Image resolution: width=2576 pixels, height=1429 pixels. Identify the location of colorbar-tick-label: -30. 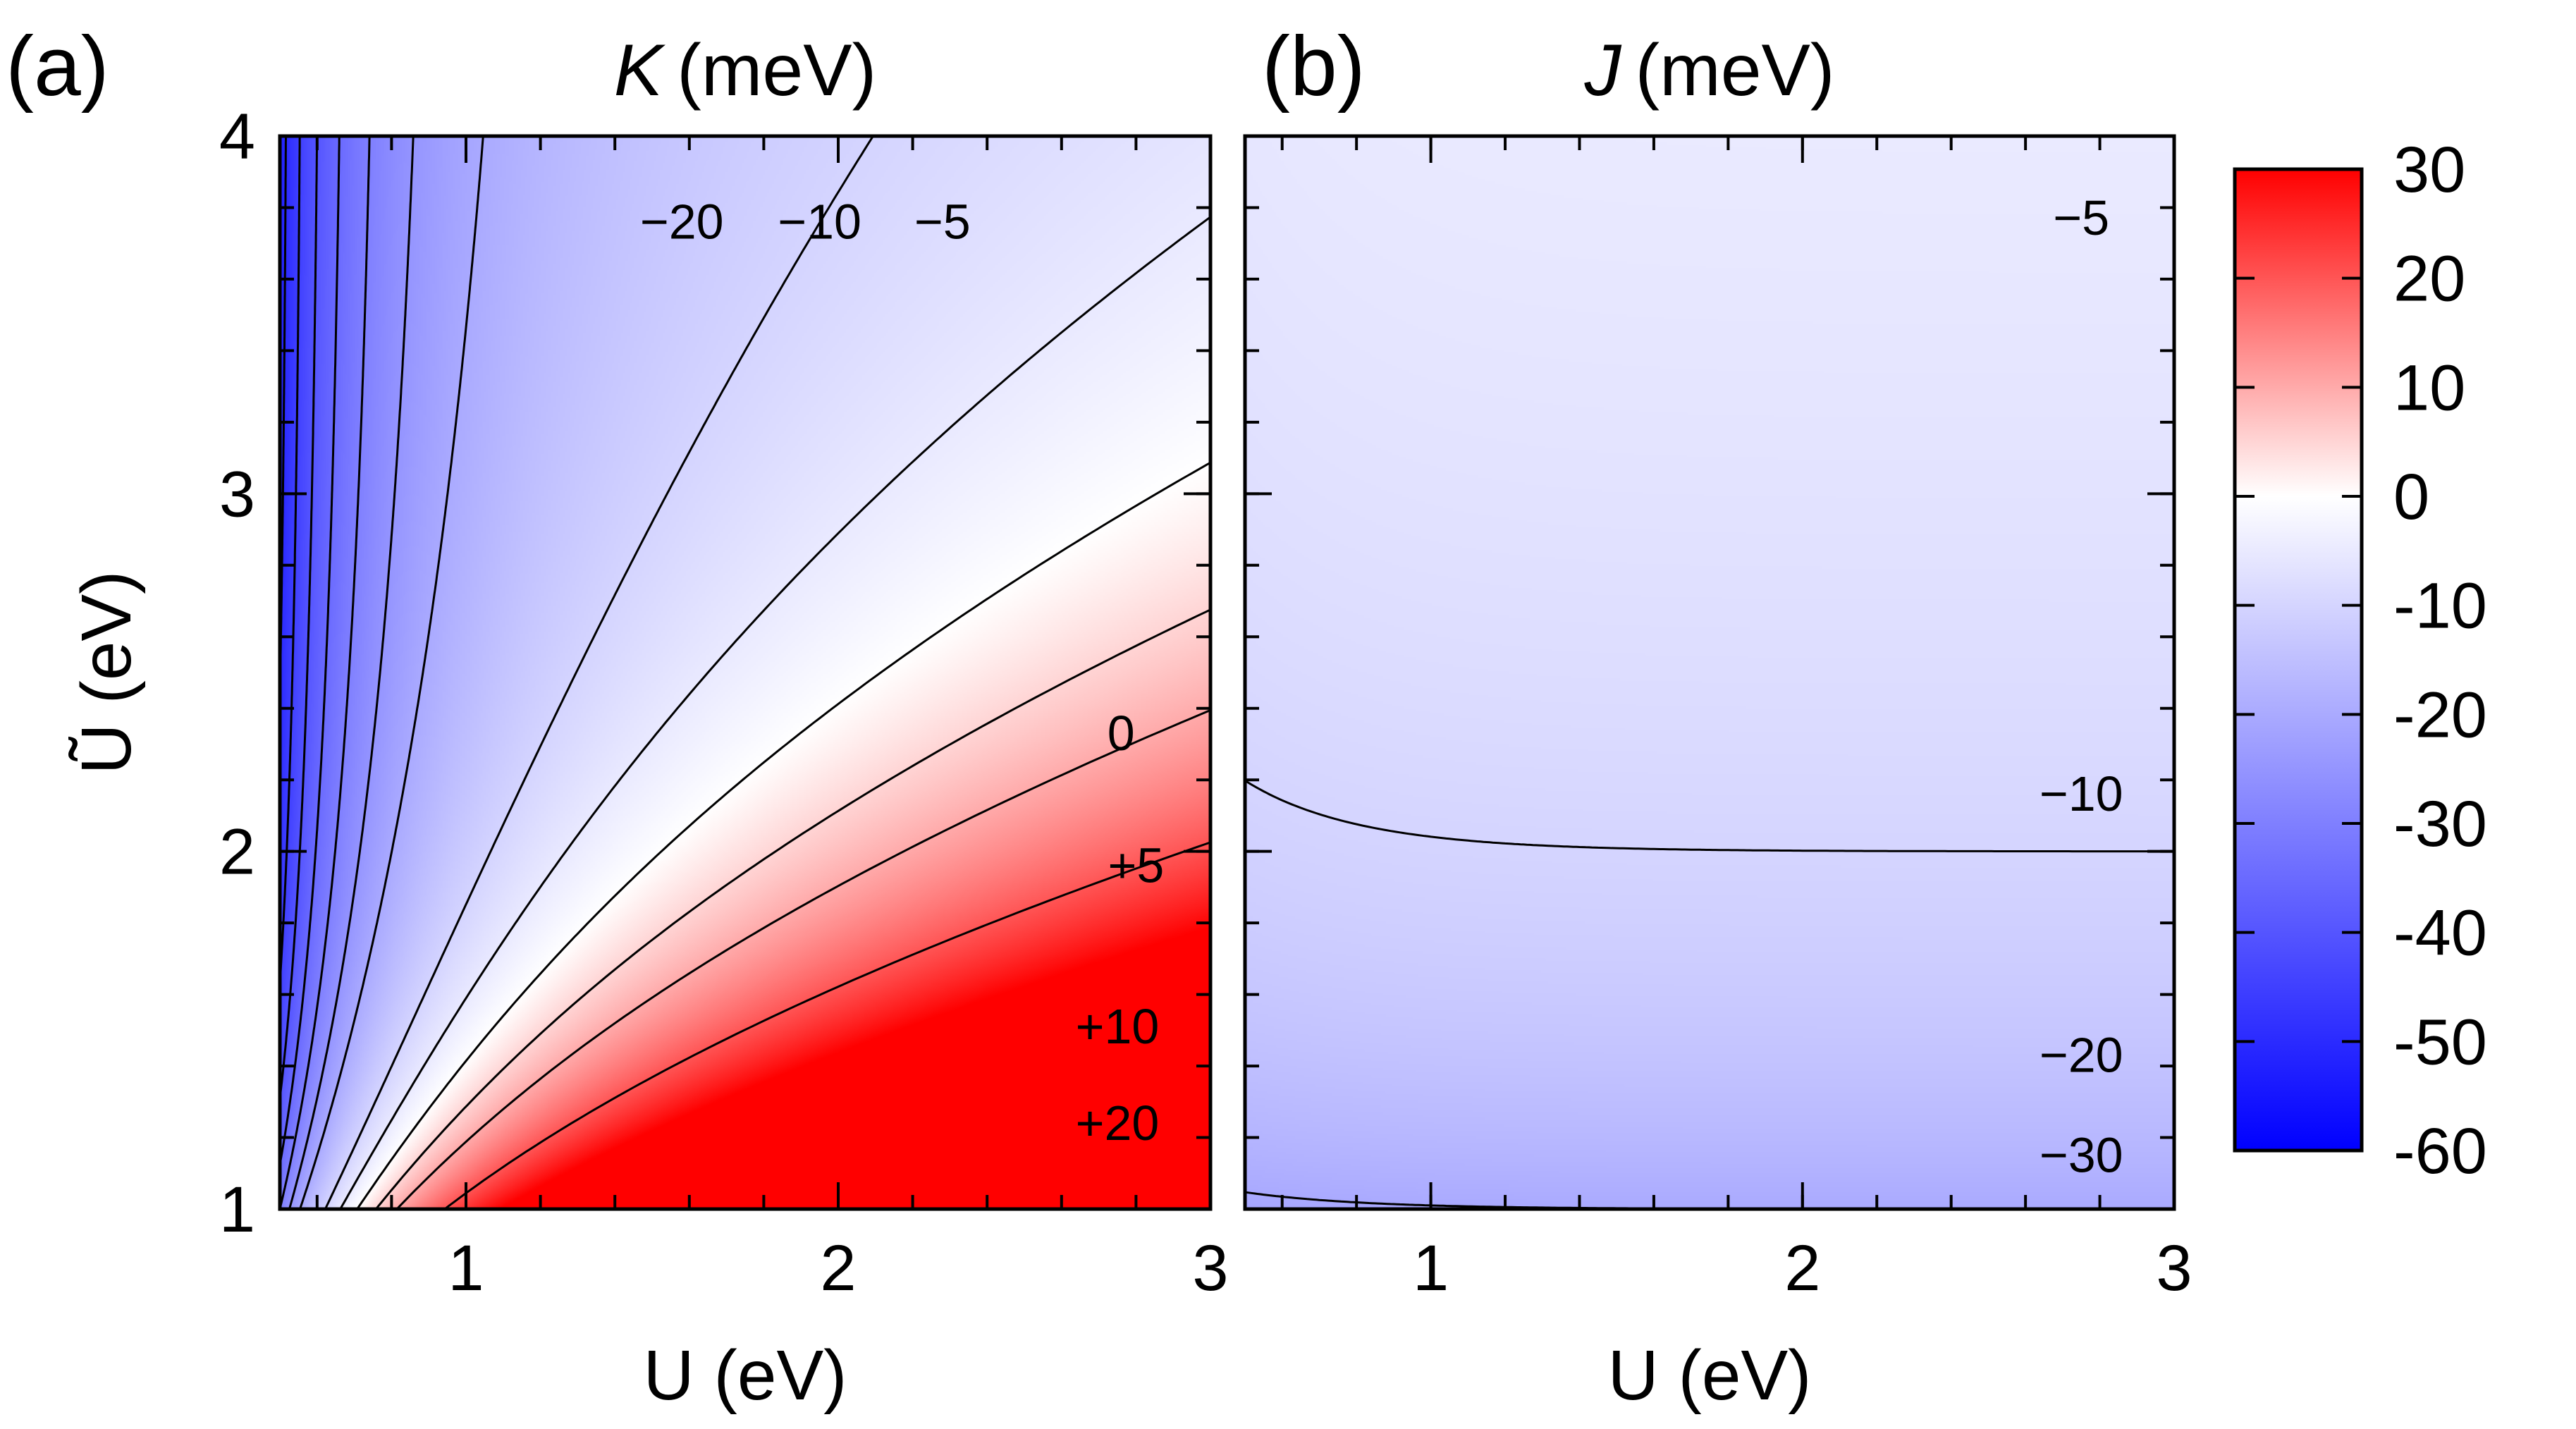
(2440, 824).